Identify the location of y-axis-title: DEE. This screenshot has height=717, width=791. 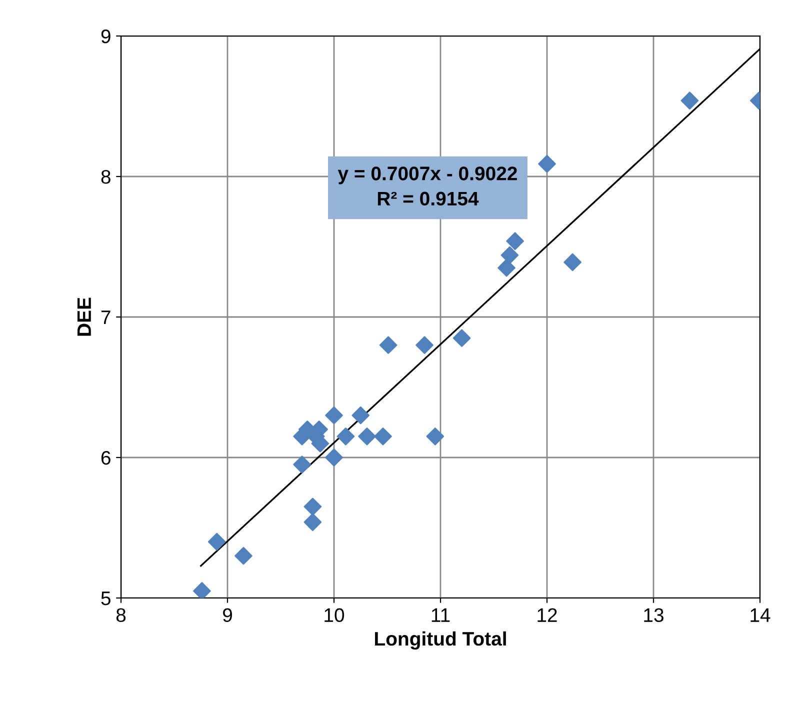
(84, 317).